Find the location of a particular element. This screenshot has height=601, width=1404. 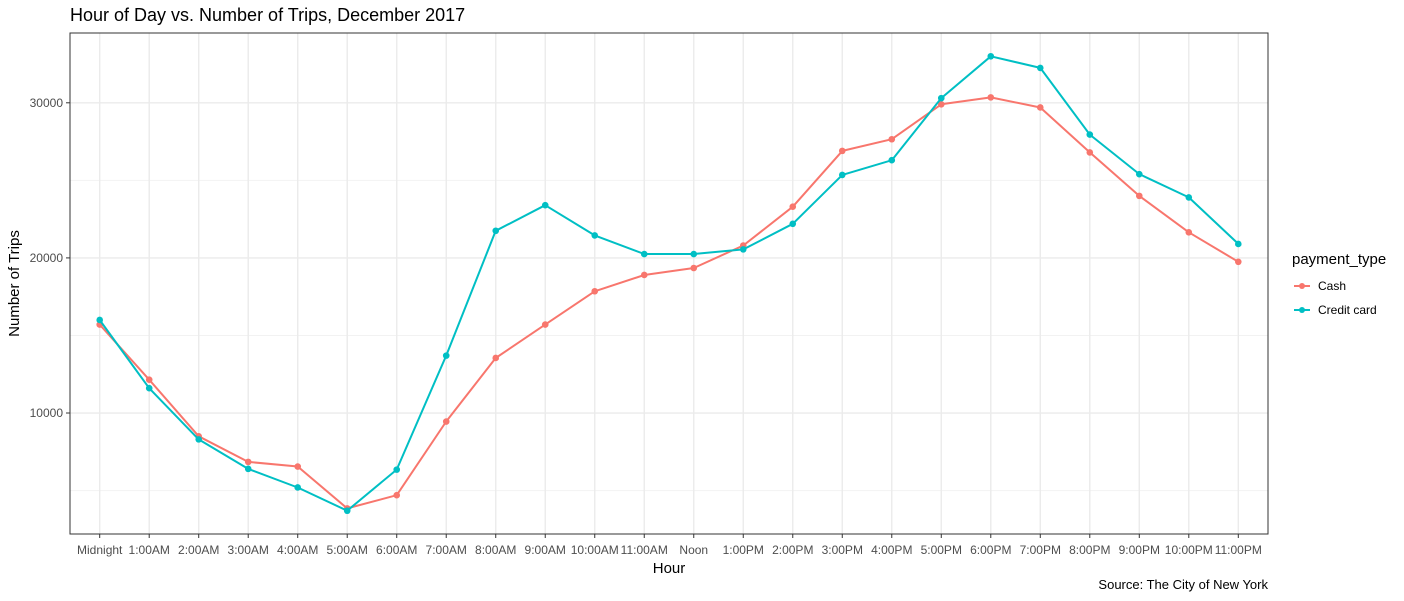

x-tick-label: 1:00PM is located at coordinates (743, 550).